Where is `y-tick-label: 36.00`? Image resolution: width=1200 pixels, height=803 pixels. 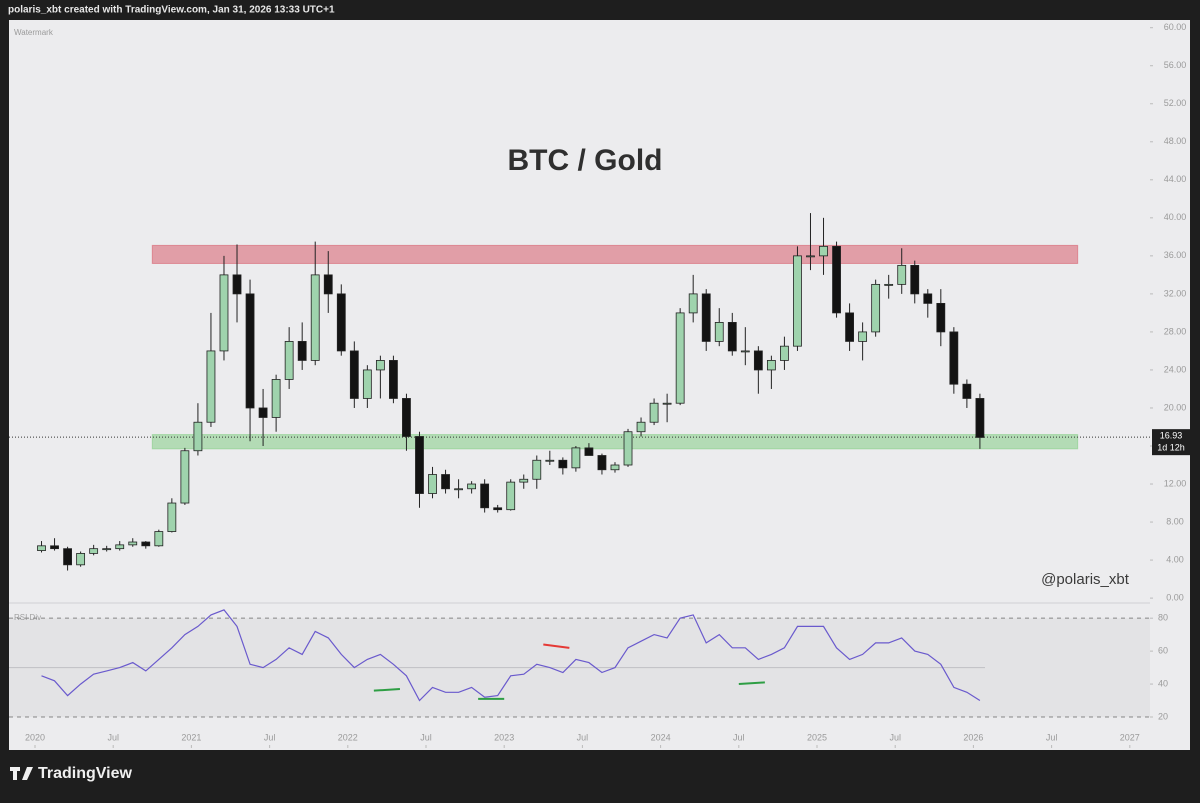 y-tick-label: 36.00 is located at coordinates (1175, 255).